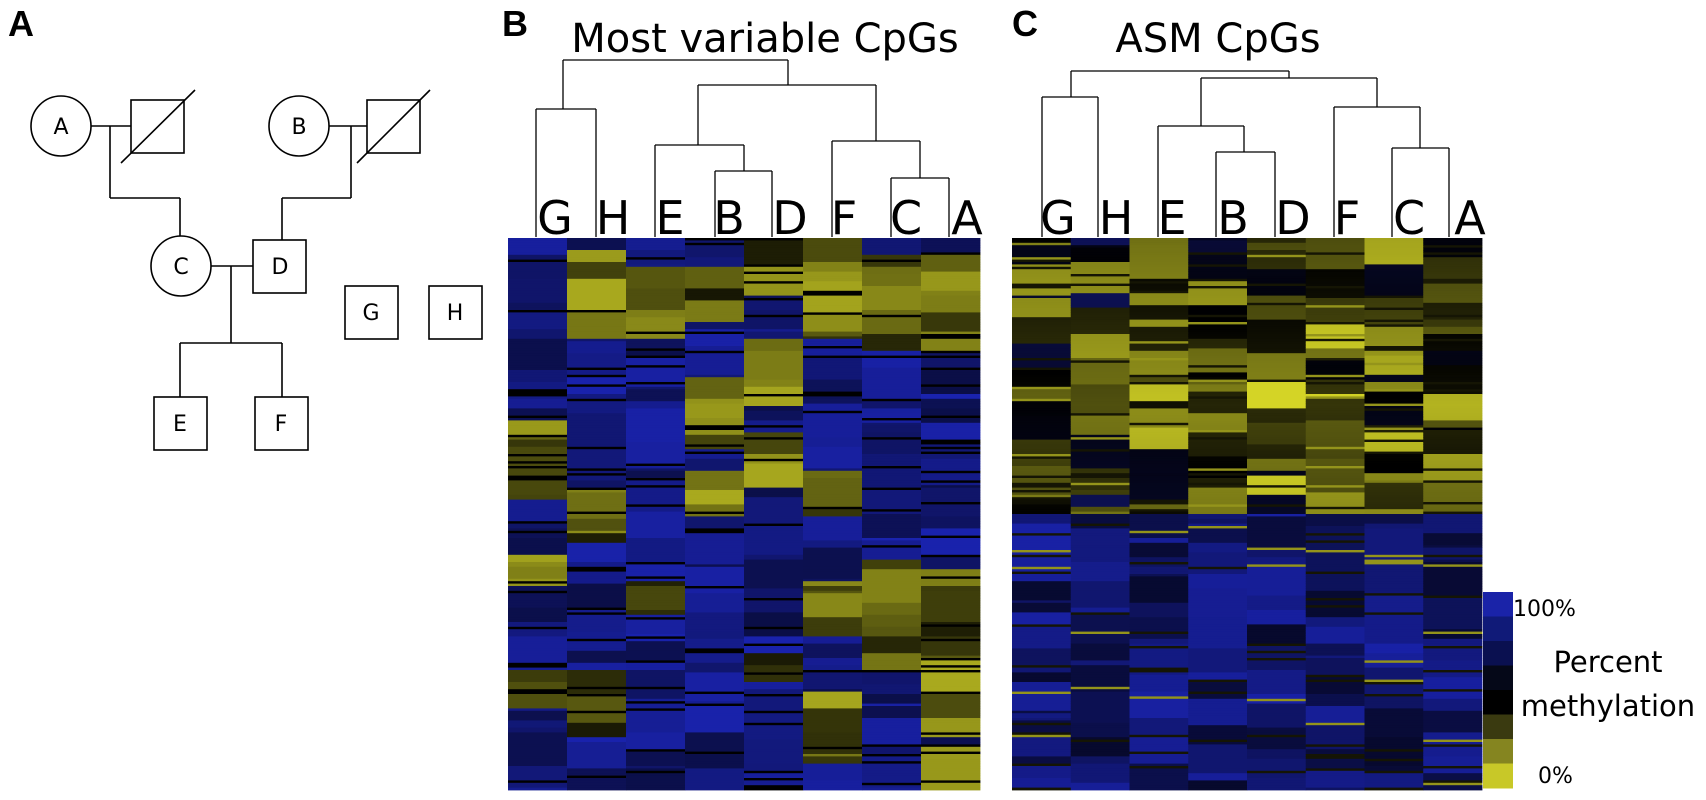 This screenshot has height=800, width=1706. Describe the element at coordinates (370, 313) in the screenshot. I see `member-g-label: G` at that location.